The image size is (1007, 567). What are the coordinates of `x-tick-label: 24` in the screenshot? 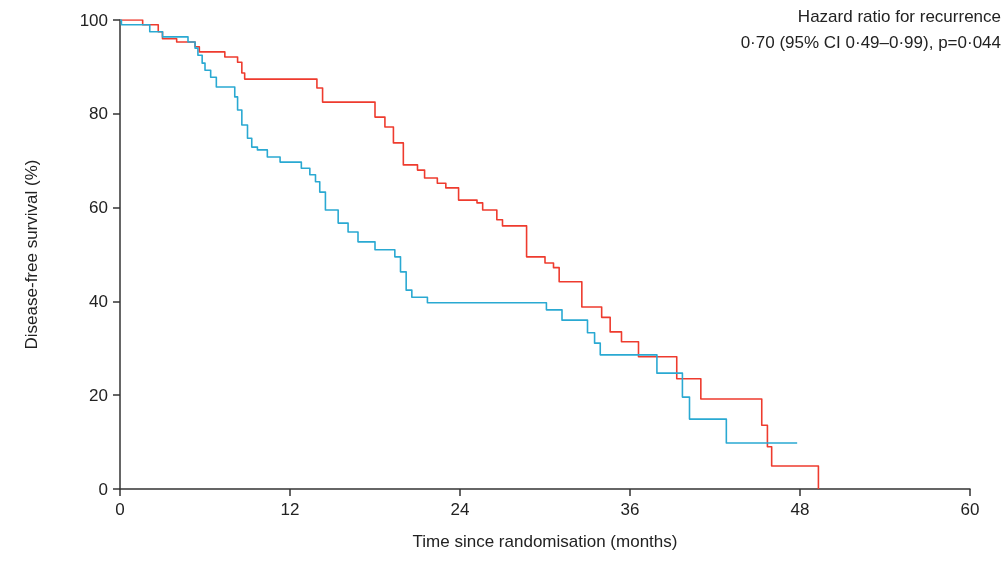 It's located at (460, 509).